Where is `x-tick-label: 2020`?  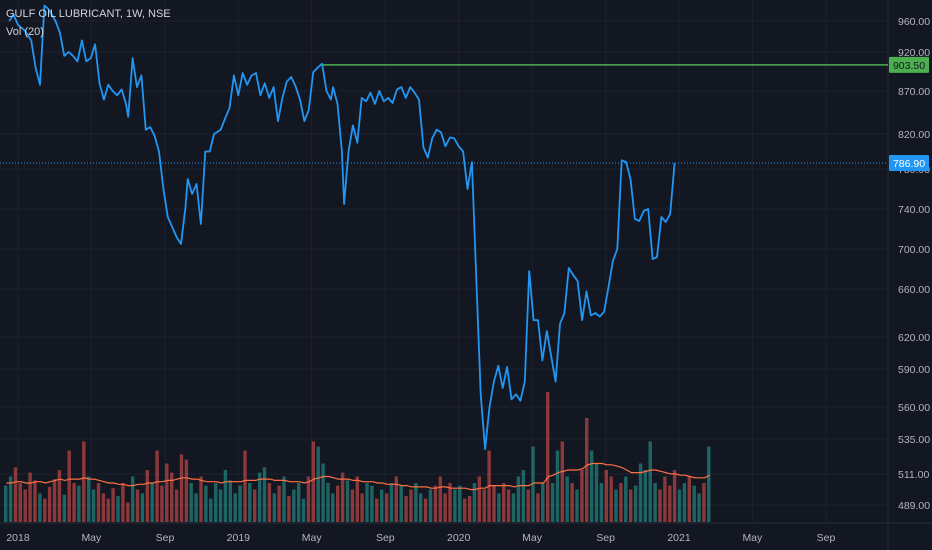 x-tick-label: 2020 is located at coordinates (459, 538).